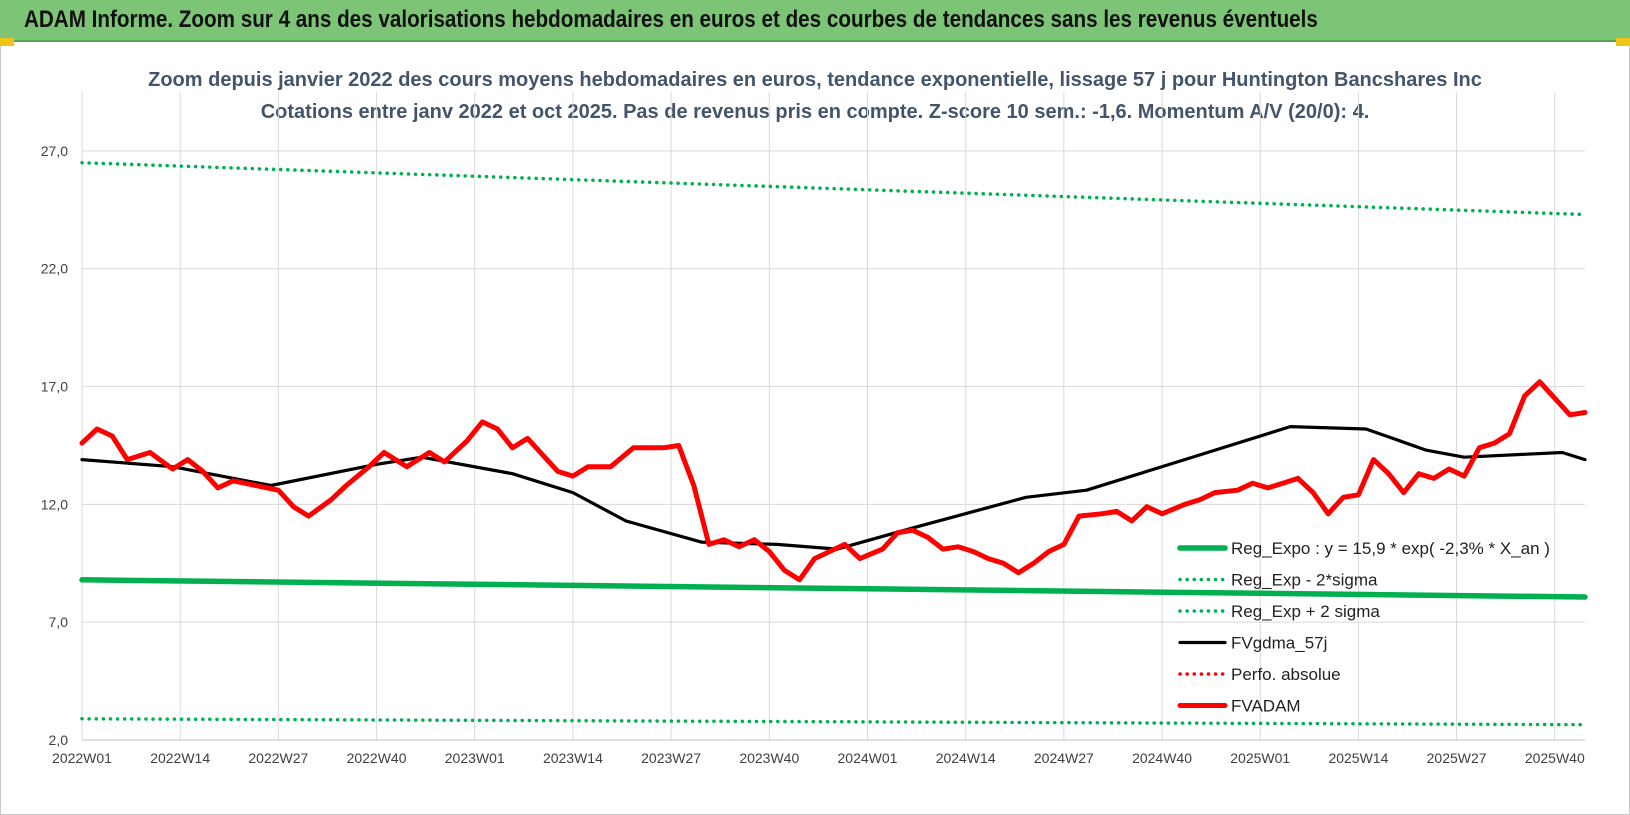 The image size is (1630, 815). What do you see at coordinates (833, 588) in the screenshot?
I see `series-line-reg-expo-y-15-9-exp-2-3-x-an` at bounding box center [833, 588].